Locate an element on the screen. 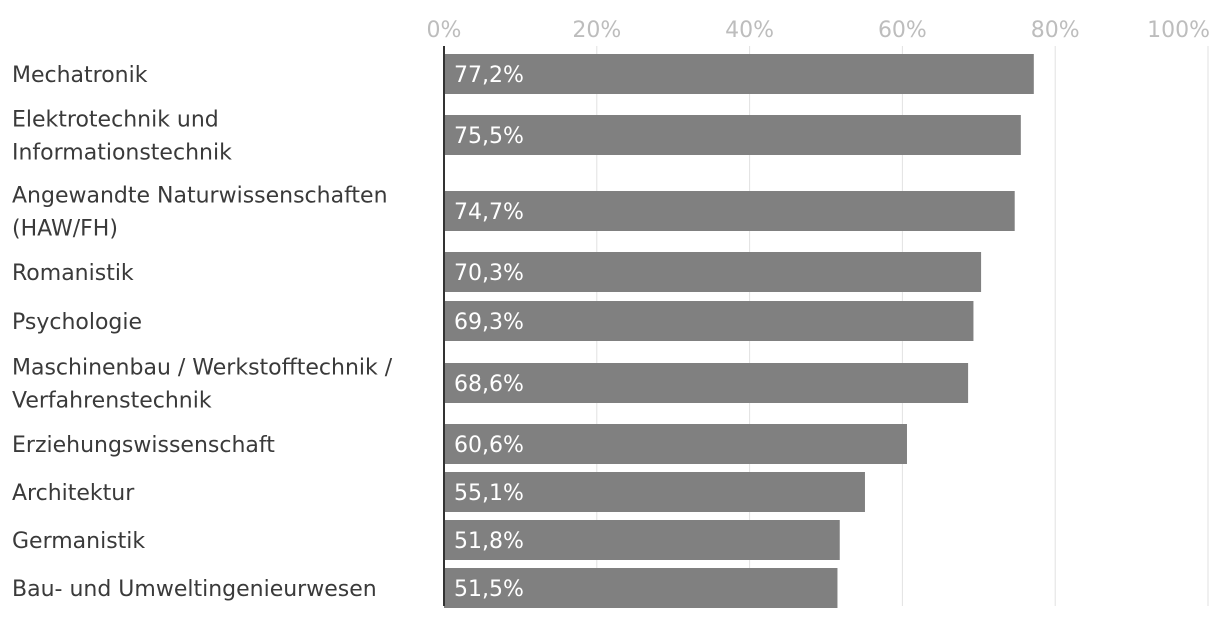 The width and height of the screenshot is (1220, 618). category-label-line: Angewandte Naturwissenschaften is located at coordinates (200, 196).